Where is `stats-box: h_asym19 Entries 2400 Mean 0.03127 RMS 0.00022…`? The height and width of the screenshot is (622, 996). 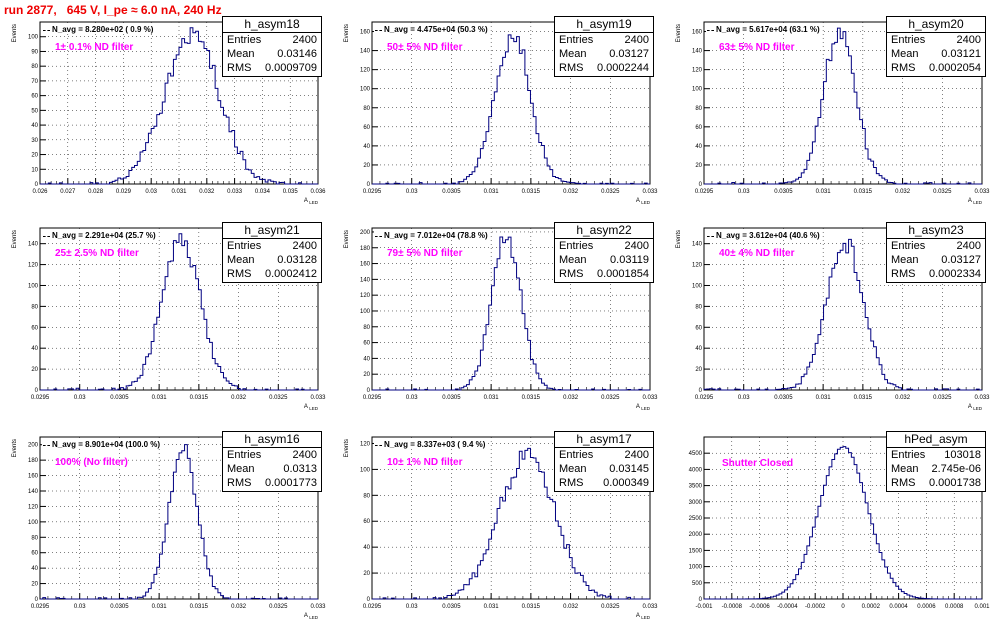
stats-box: h_asym19 Entries 2400 Mean 0.03127 RMS 0.00022… is located at coordinates (604, 46).